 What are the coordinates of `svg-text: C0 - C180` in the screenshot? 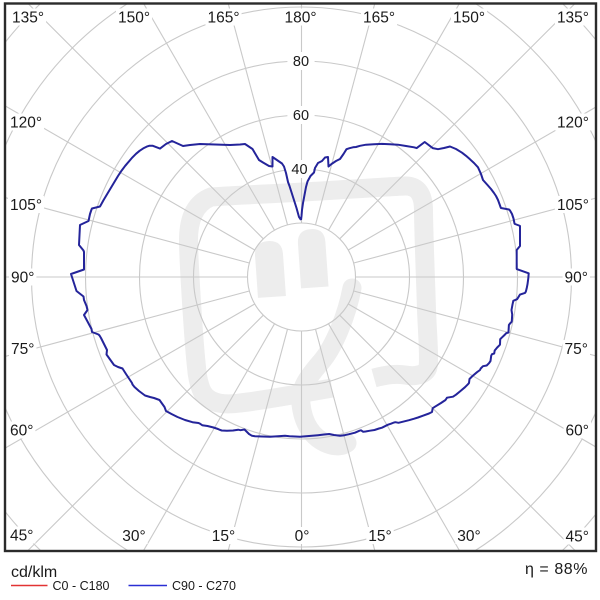 It's located at (81, 586).